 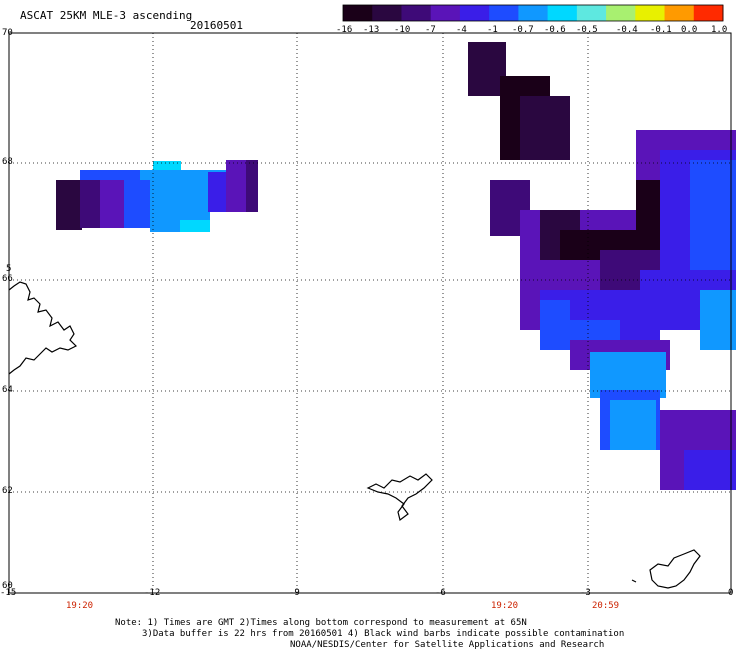 I want to click on colorbar-tick: -16, so click(x=344, y=30).